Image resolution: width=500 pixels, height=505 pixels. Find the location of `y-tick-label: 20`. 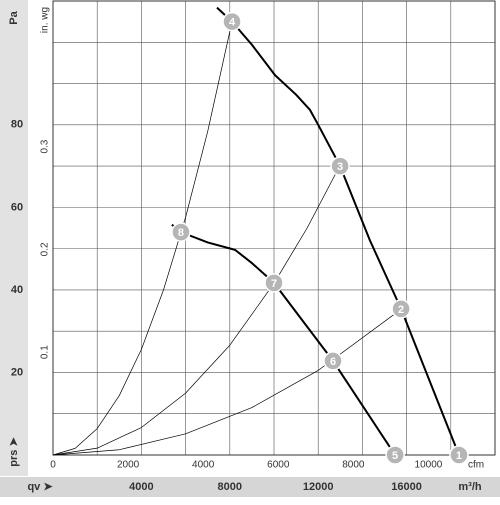

y-tick-label: 20 is located at coordinates (17, 372).